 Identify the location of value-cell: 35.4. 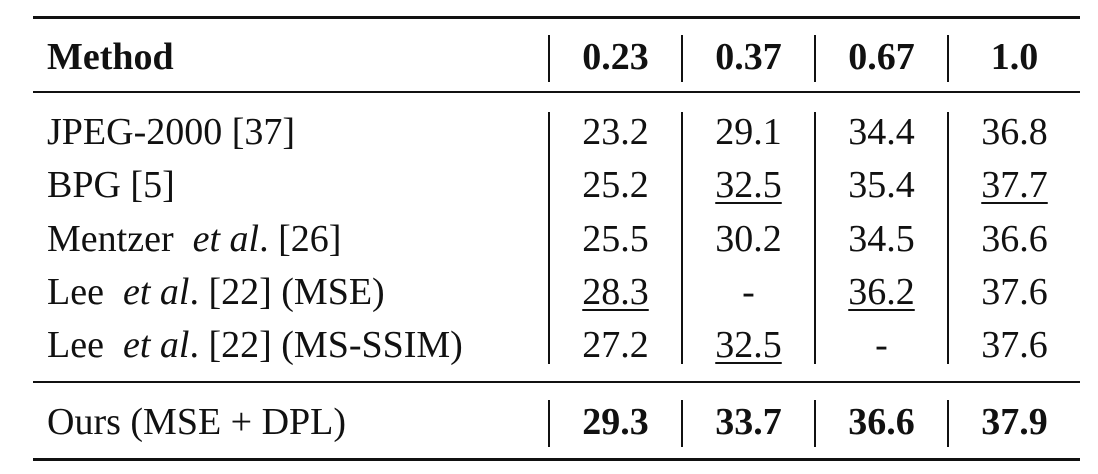
(881, 185).